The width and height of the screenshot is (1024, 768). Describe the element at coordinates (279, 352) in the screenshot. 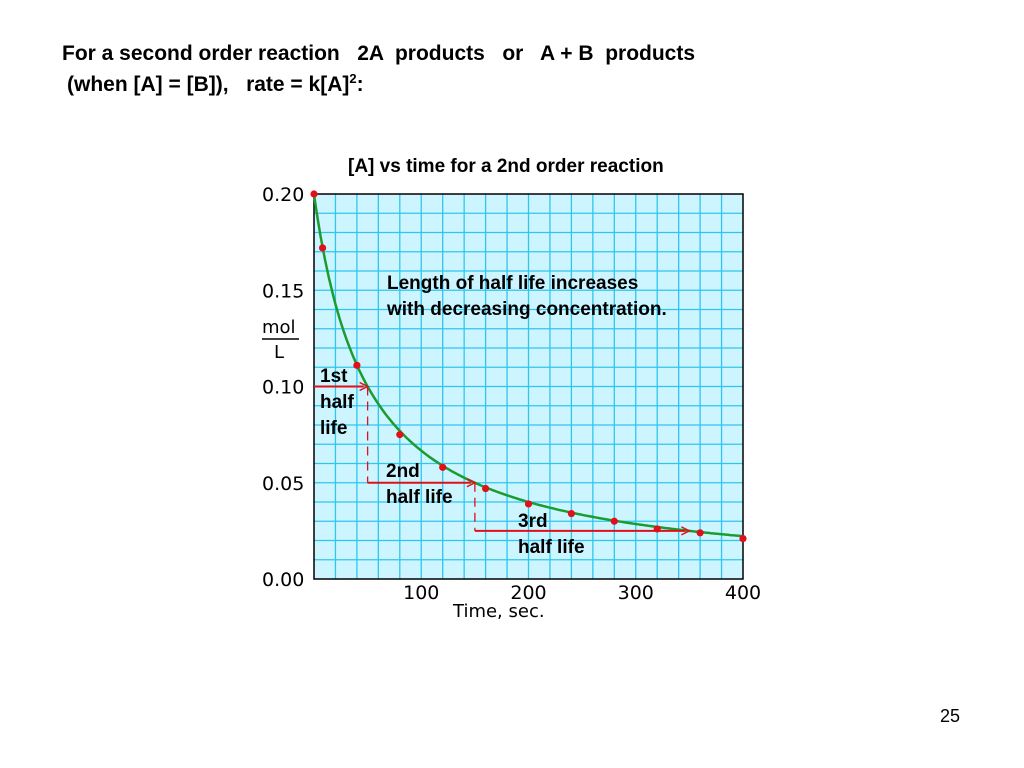

I see `y-label-denominator: L` at that location.